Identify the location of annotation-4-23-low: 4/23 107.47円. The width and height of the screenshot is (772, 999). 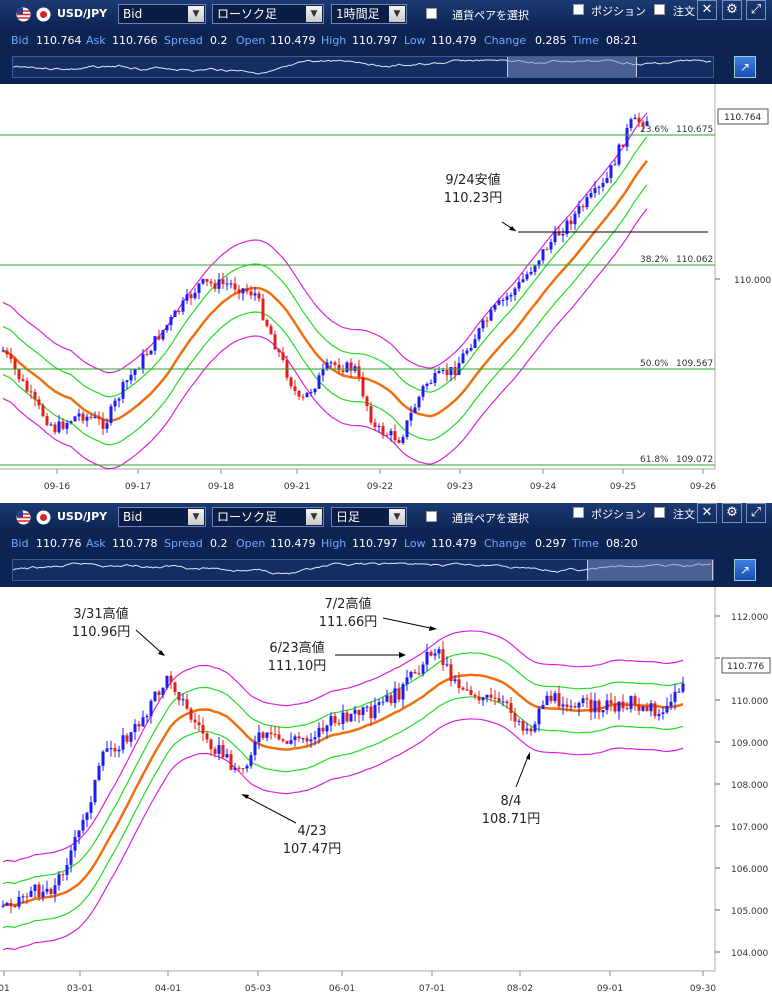
(291, 825).